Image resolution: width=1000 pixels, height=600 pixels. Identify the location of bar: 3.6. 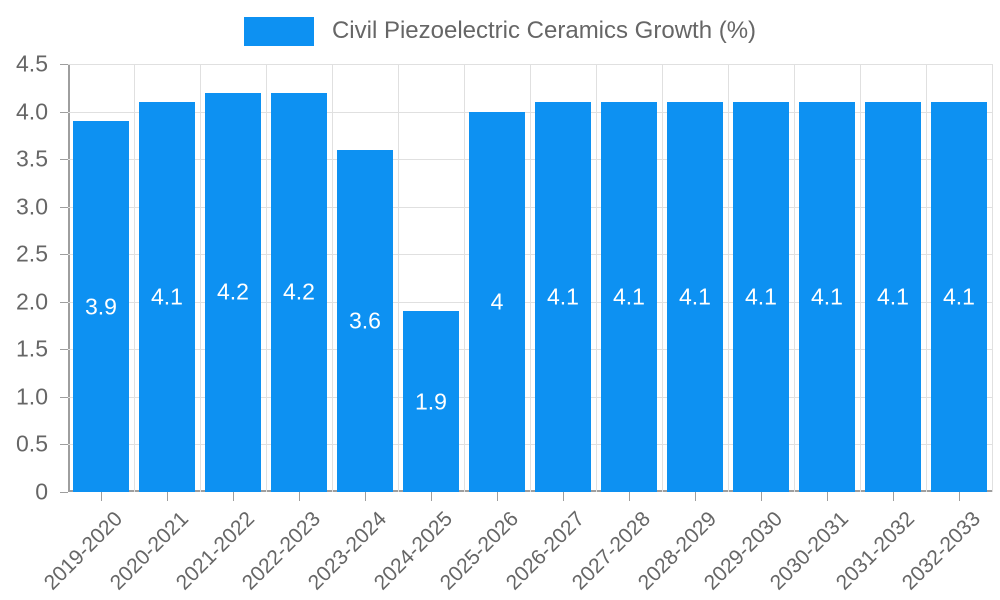
(365, 320).